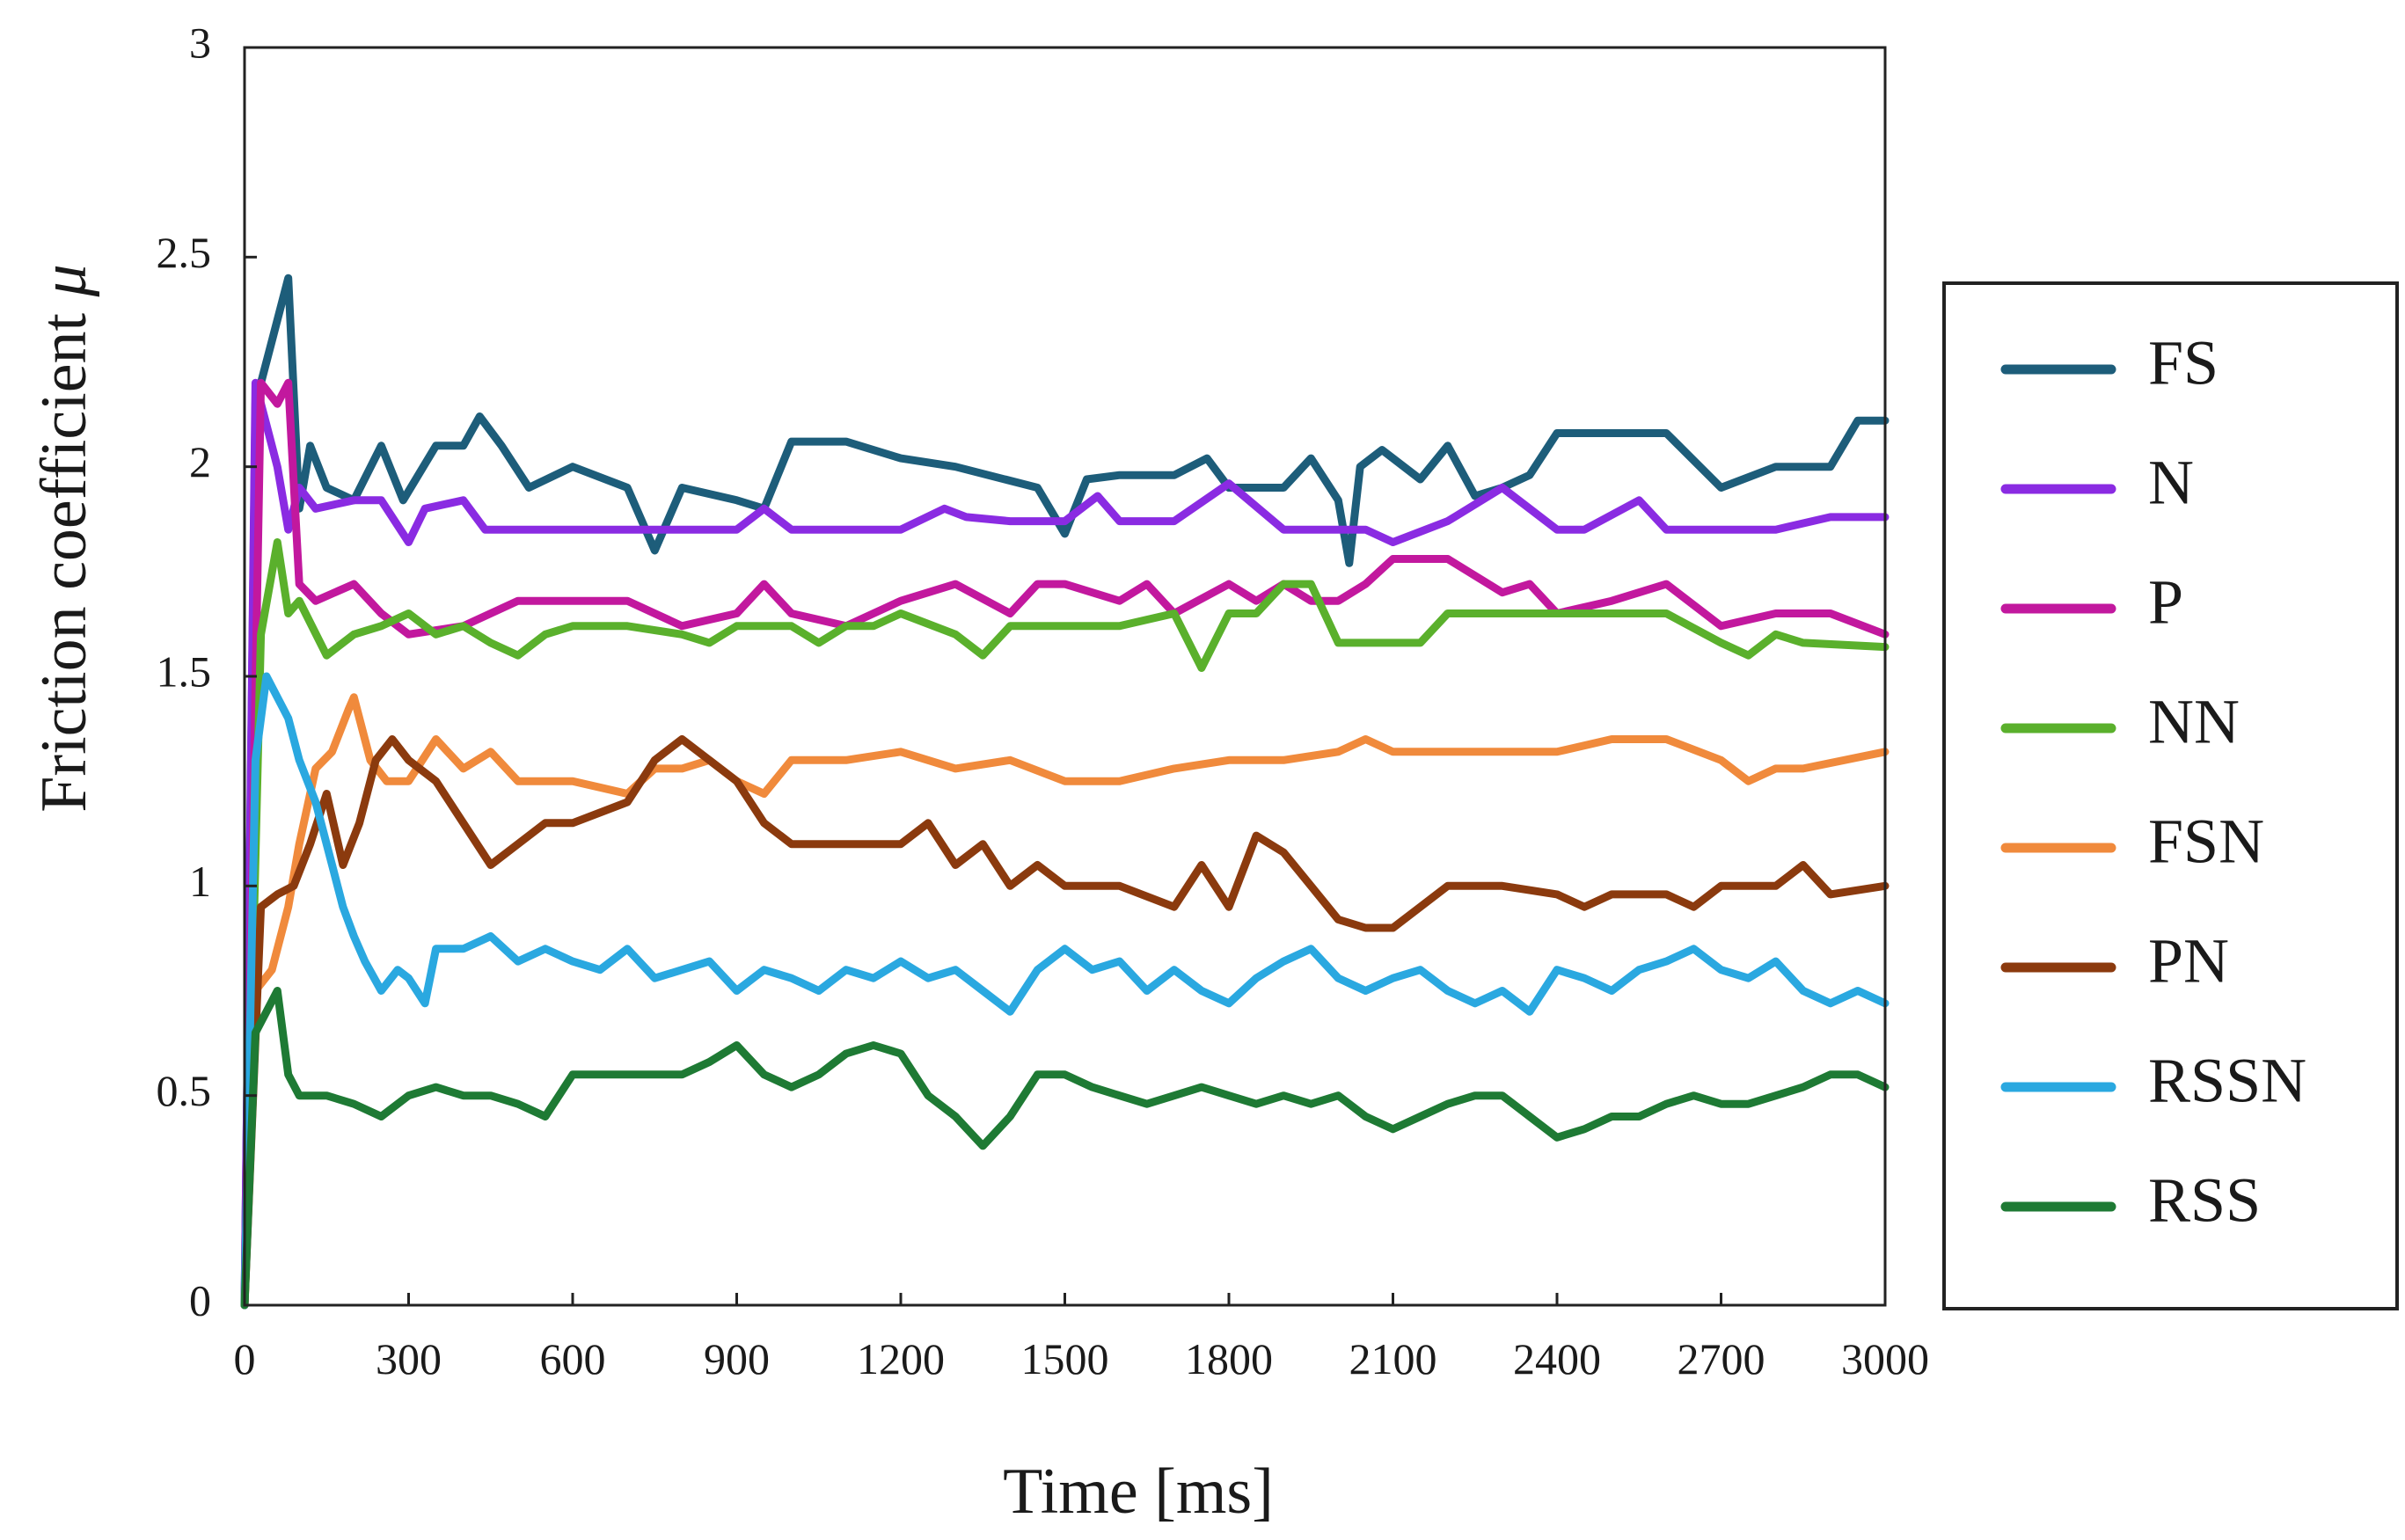 The width and height of the screenshot is (2405, 1540). What do you see at coordinates (1065, 1358) in the screenshot?
I see `x-tick-label: 1500` at bounding box center [1065, 1358].